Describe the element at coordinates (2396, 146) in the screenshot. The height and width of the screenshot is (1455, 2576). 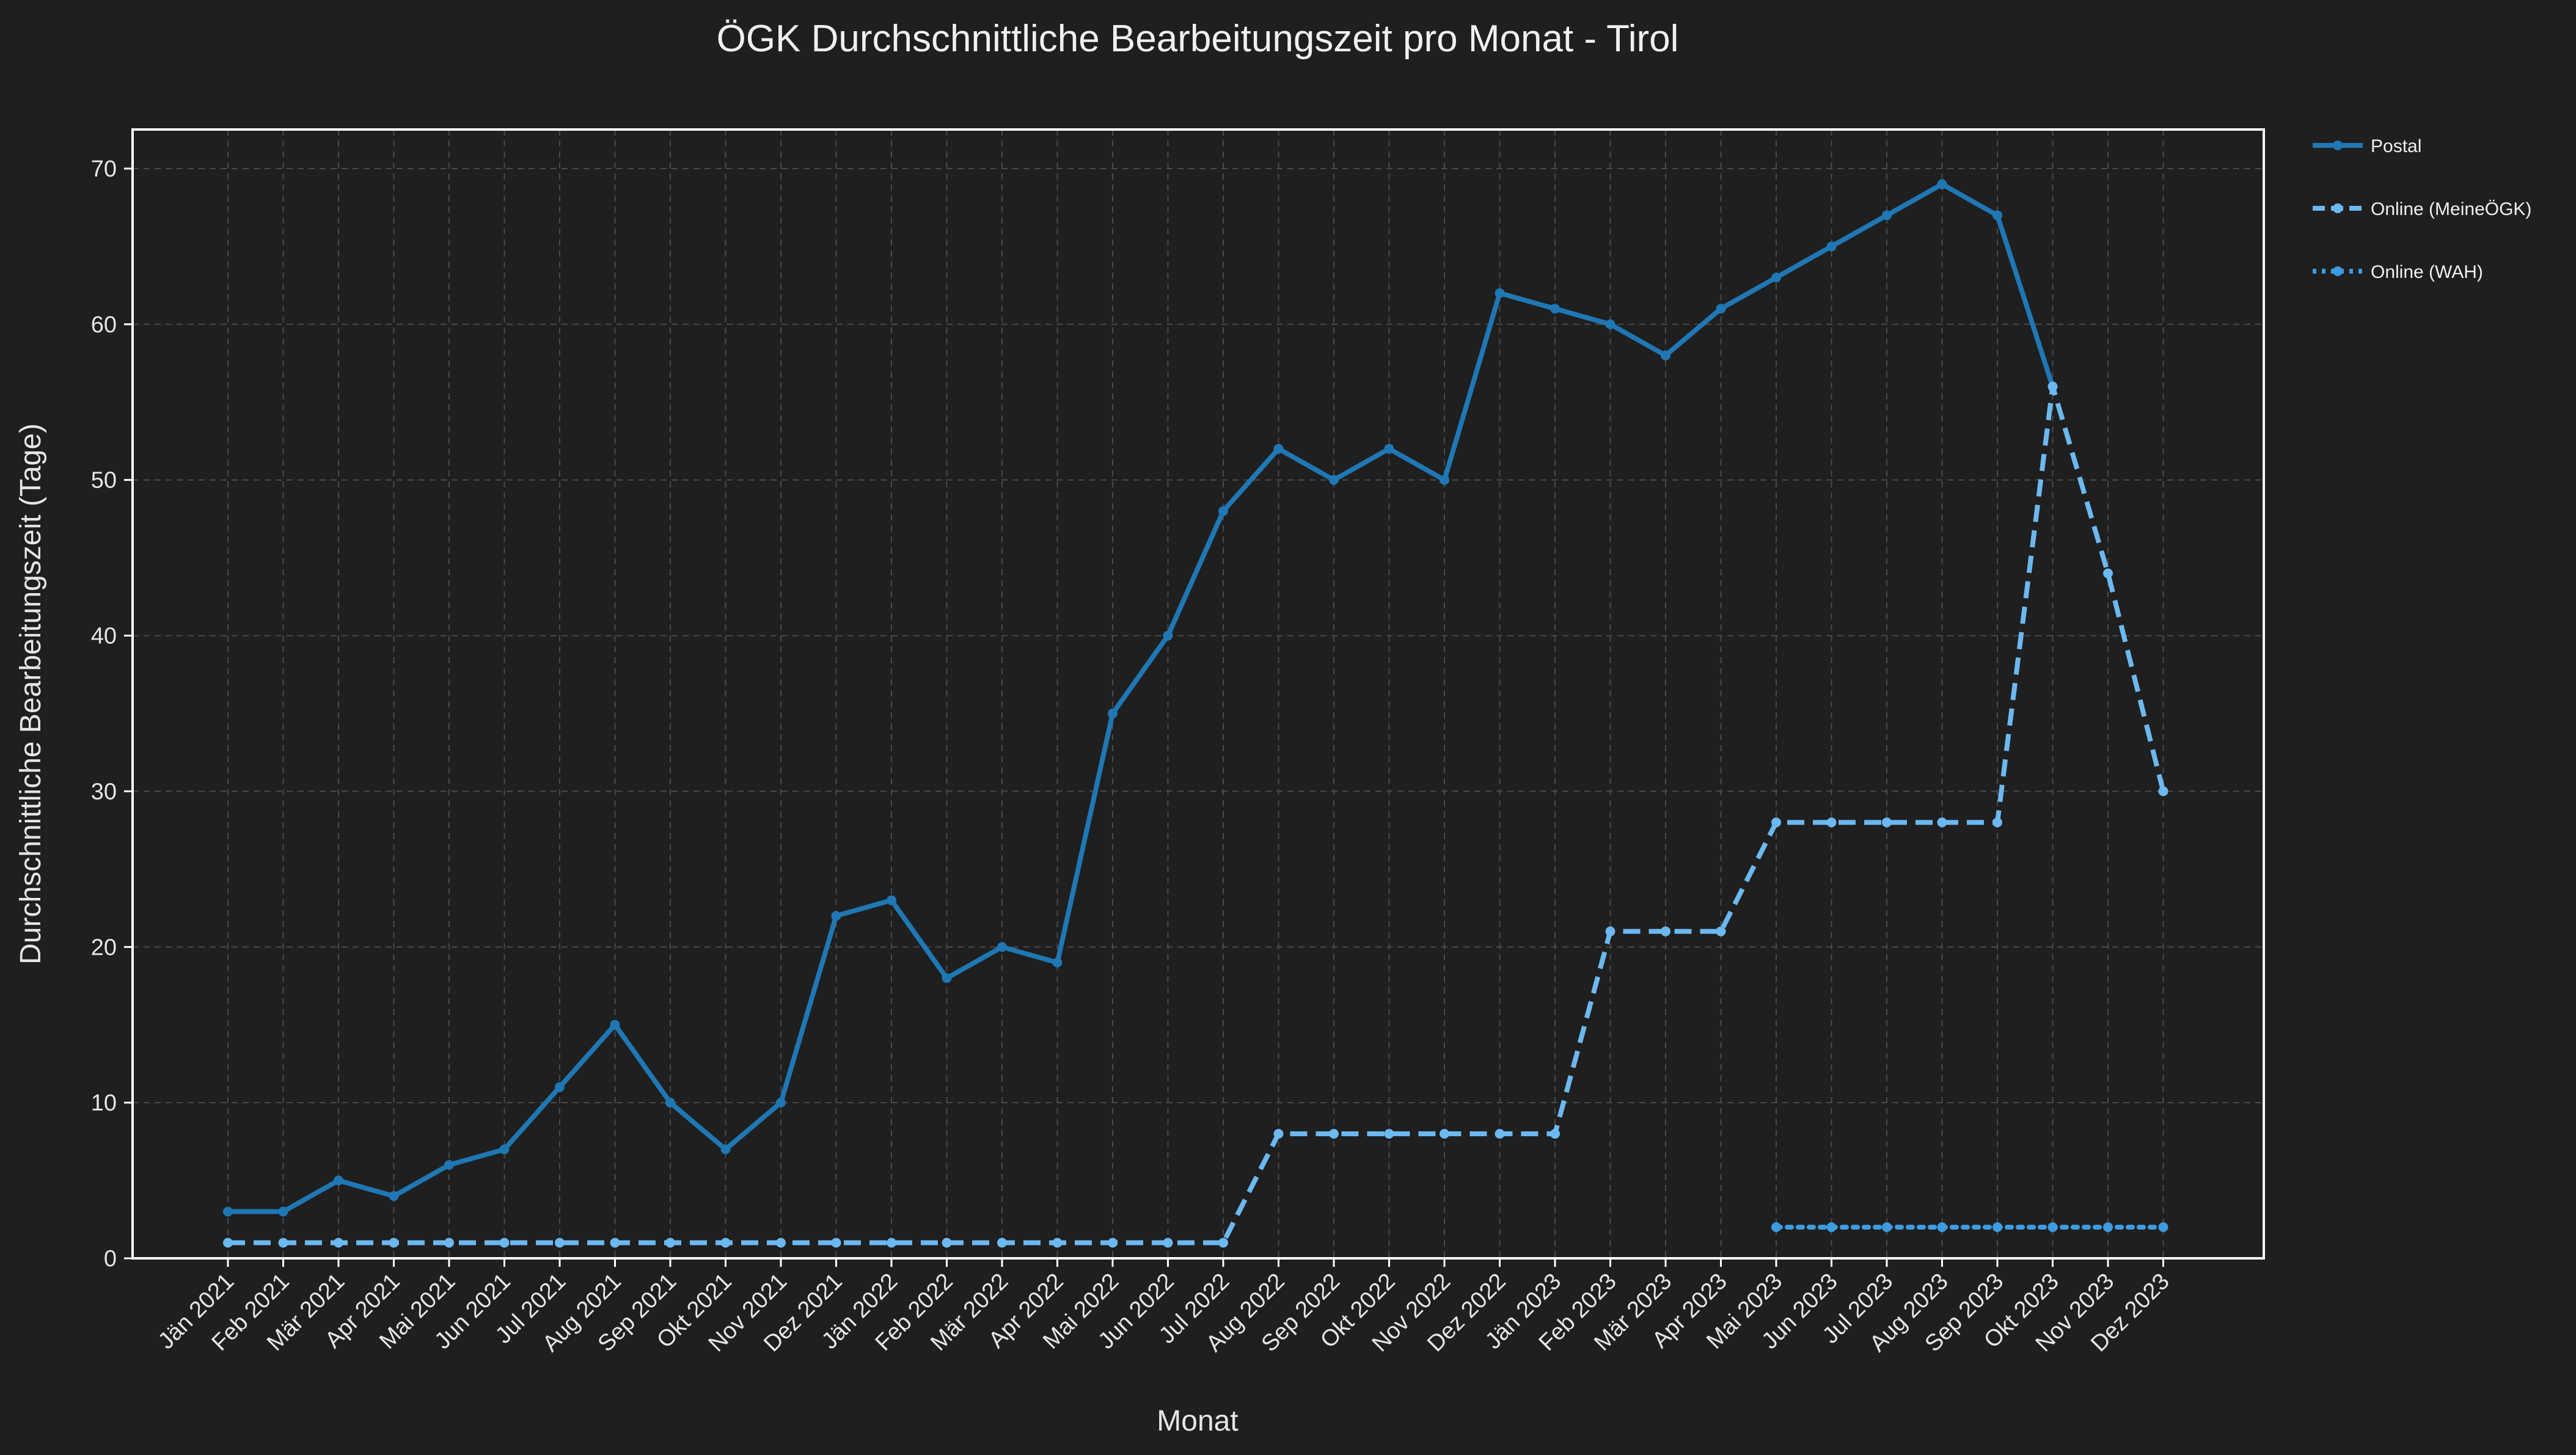
I see `legend-label: Postal` at that location.